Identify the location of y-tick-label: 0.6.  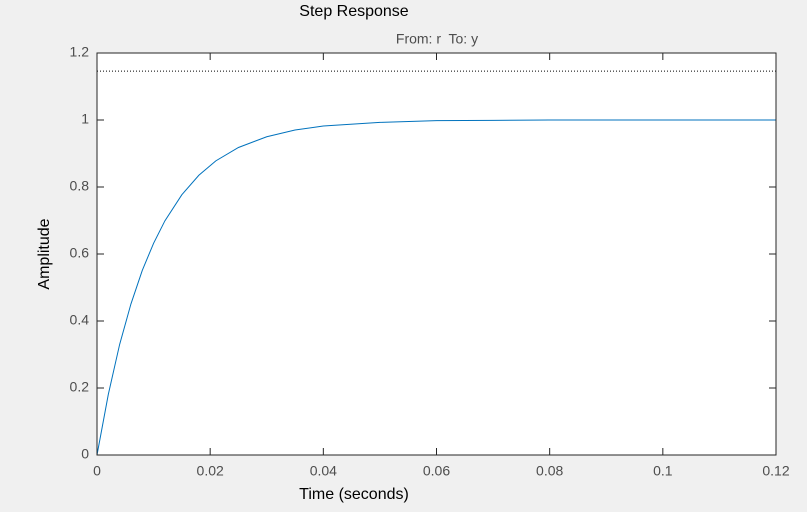
(80, 253).